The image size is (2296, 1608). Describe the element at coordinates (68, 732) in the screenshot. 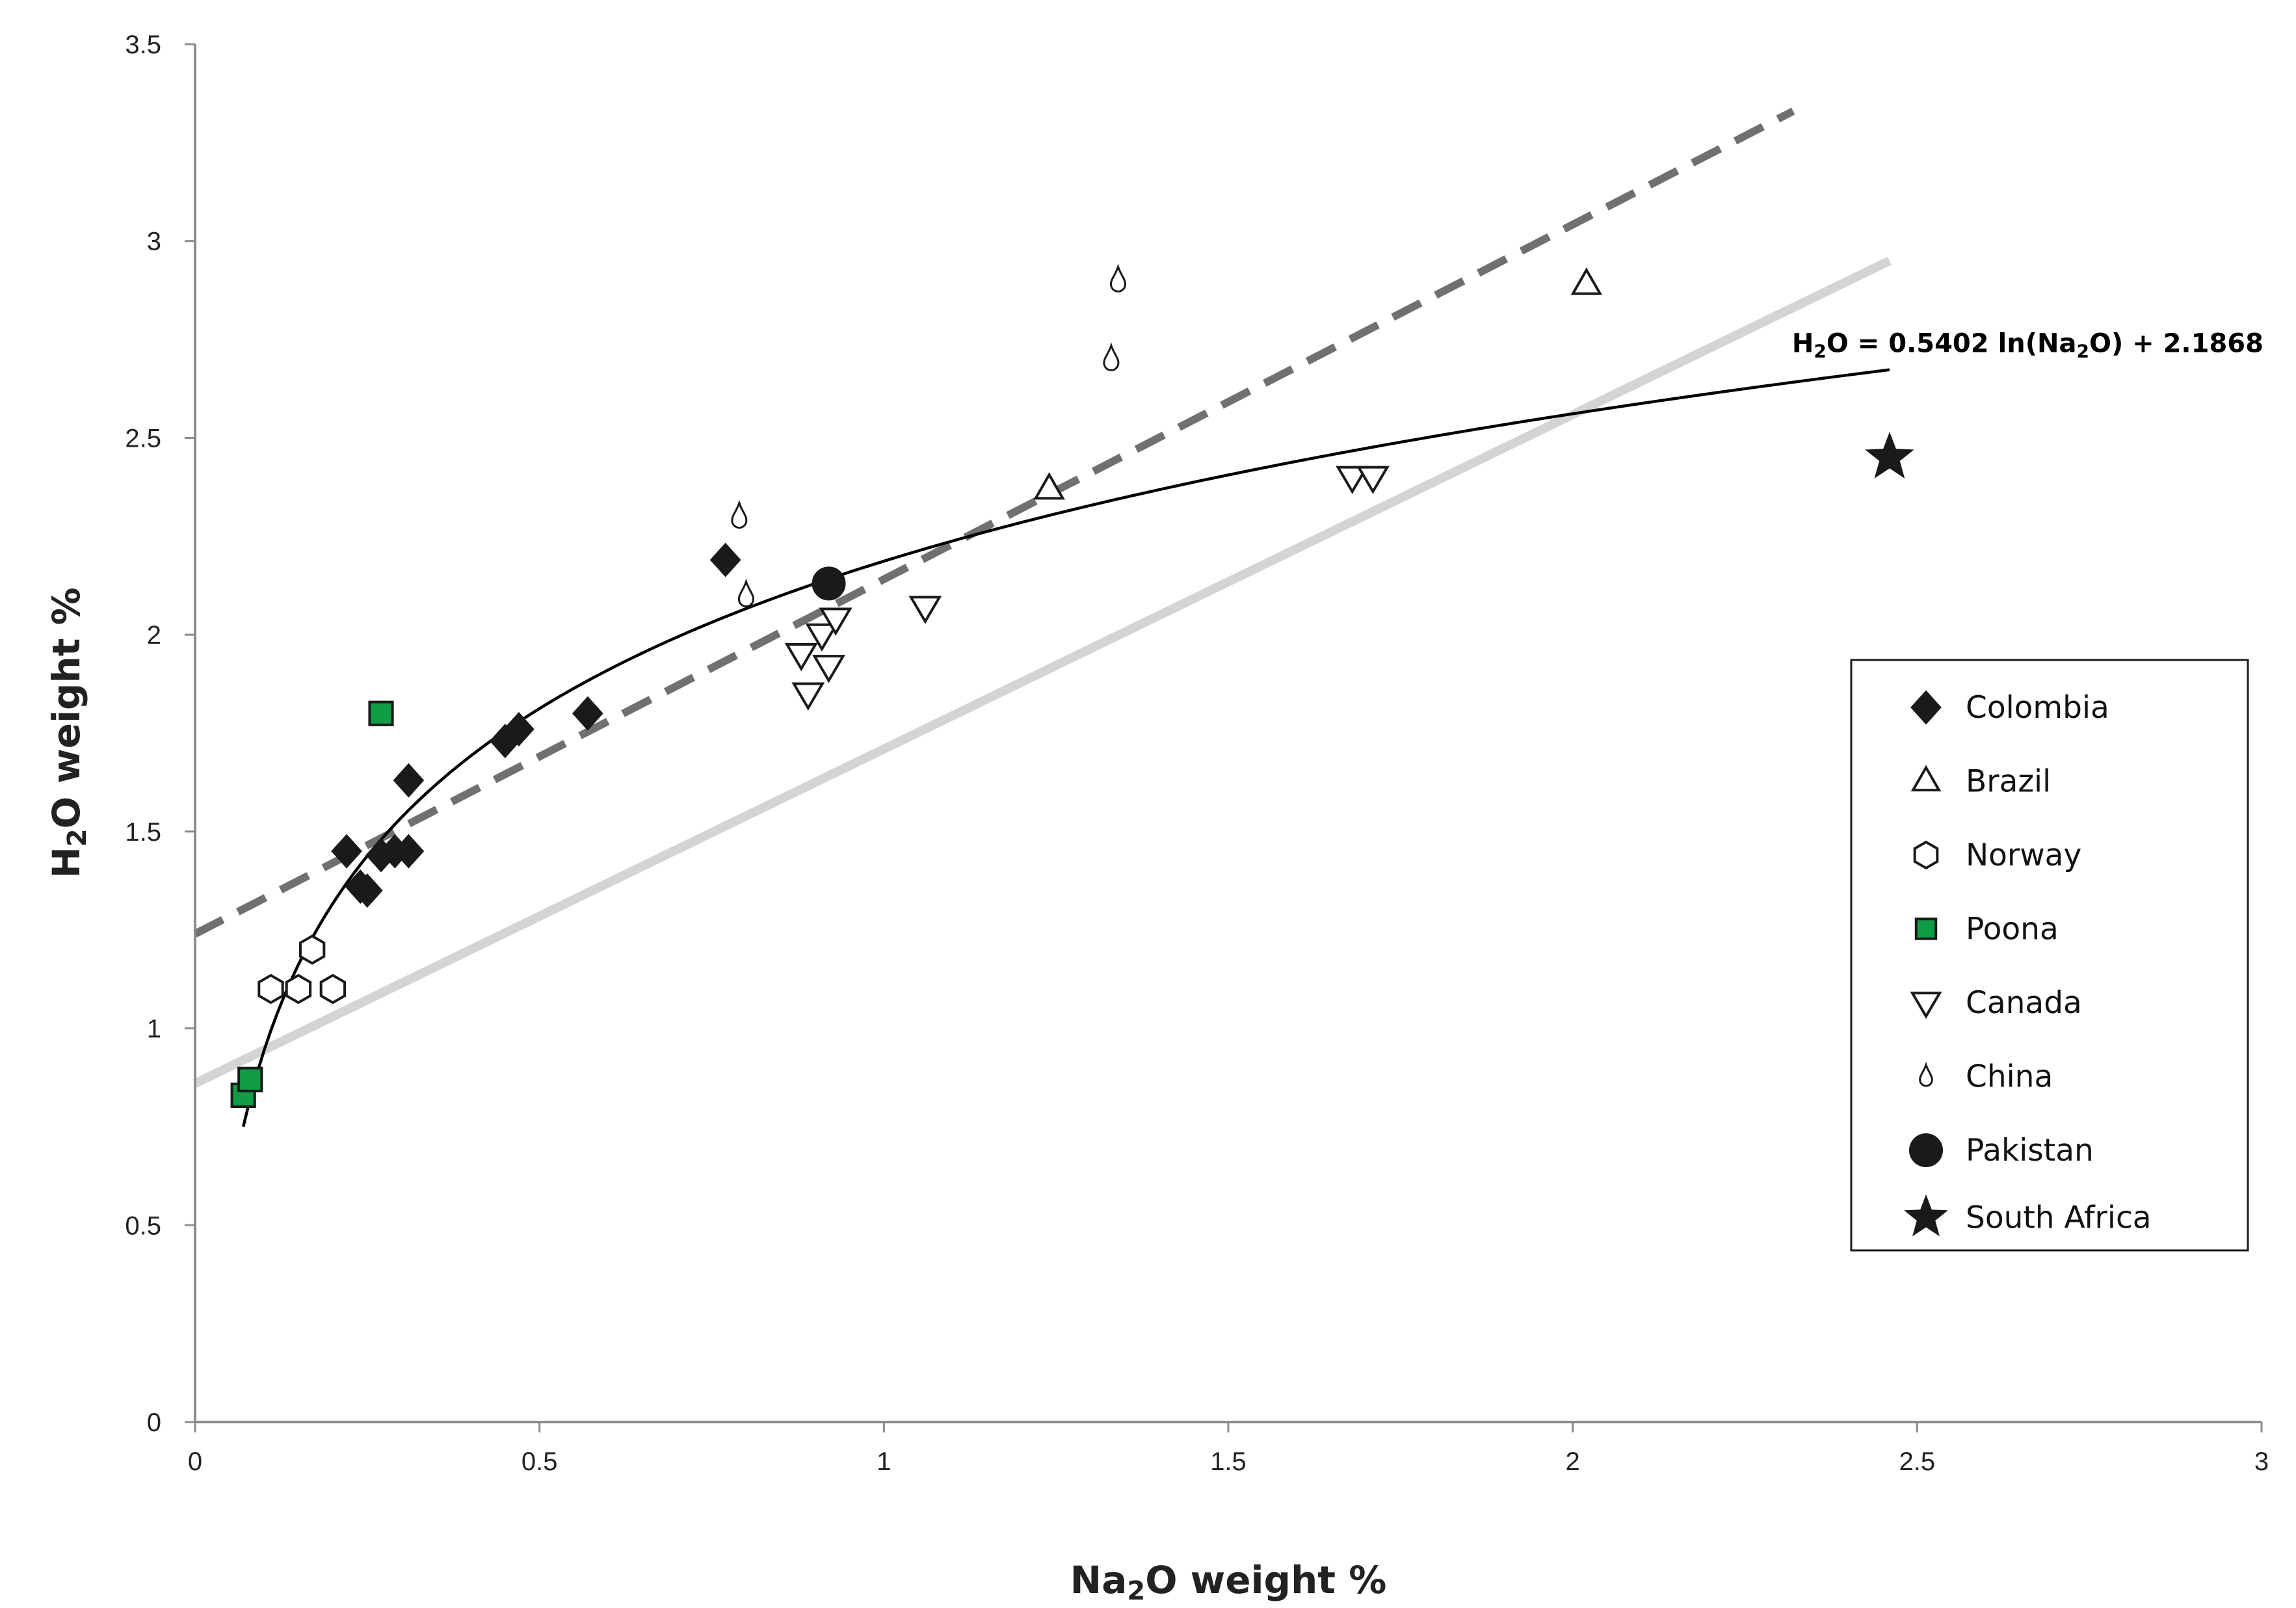

I see `y-axis-title: H2O weight %` at that location.